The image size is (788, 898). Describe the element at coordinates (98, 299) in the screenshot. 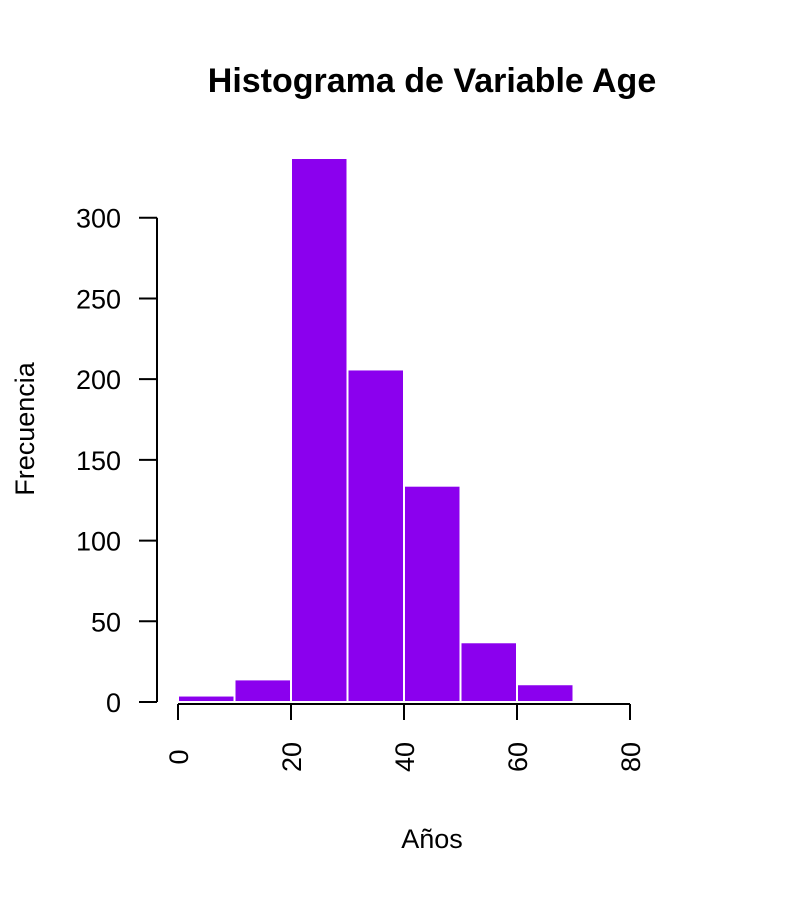

I see `y-tick-label: 250` at that location.